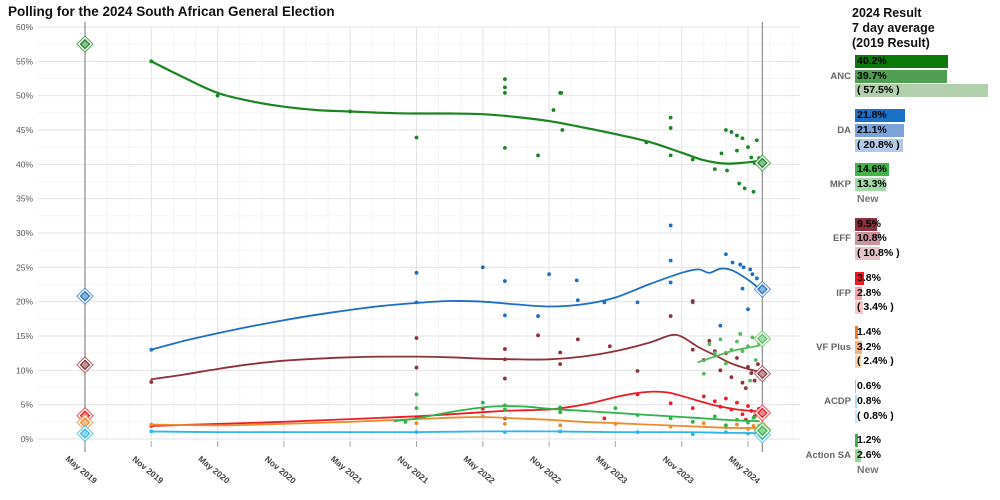 The height and width of the screenshot is (500, 1000). Describe the element at coordinates (762, 299) in the screenshot. I see `results-2024-diamonds` at that location.